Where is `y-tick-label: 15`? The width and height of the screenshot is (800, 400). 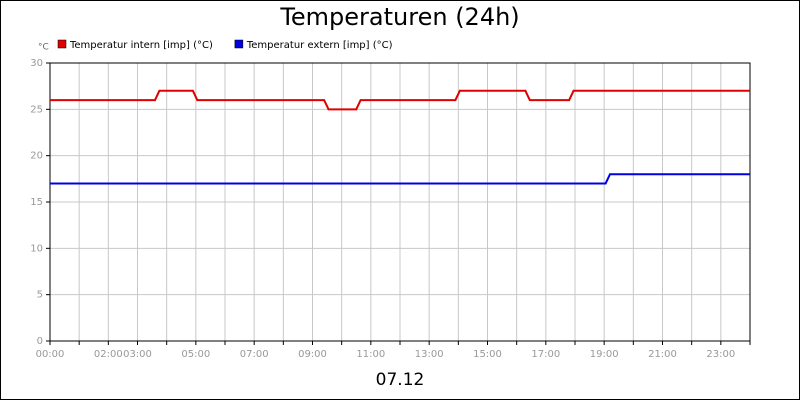 y-tick-label: 15 is located at coordinates (36, 202).